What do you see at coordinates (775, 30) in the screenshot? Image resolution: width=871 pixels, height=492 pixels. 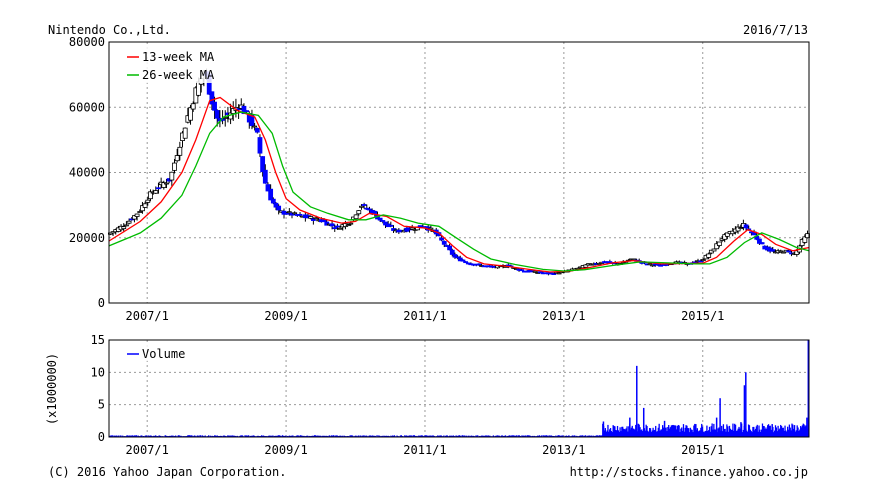 I see `chart-date: 2016/7/13` at bounding box center [775, 30].